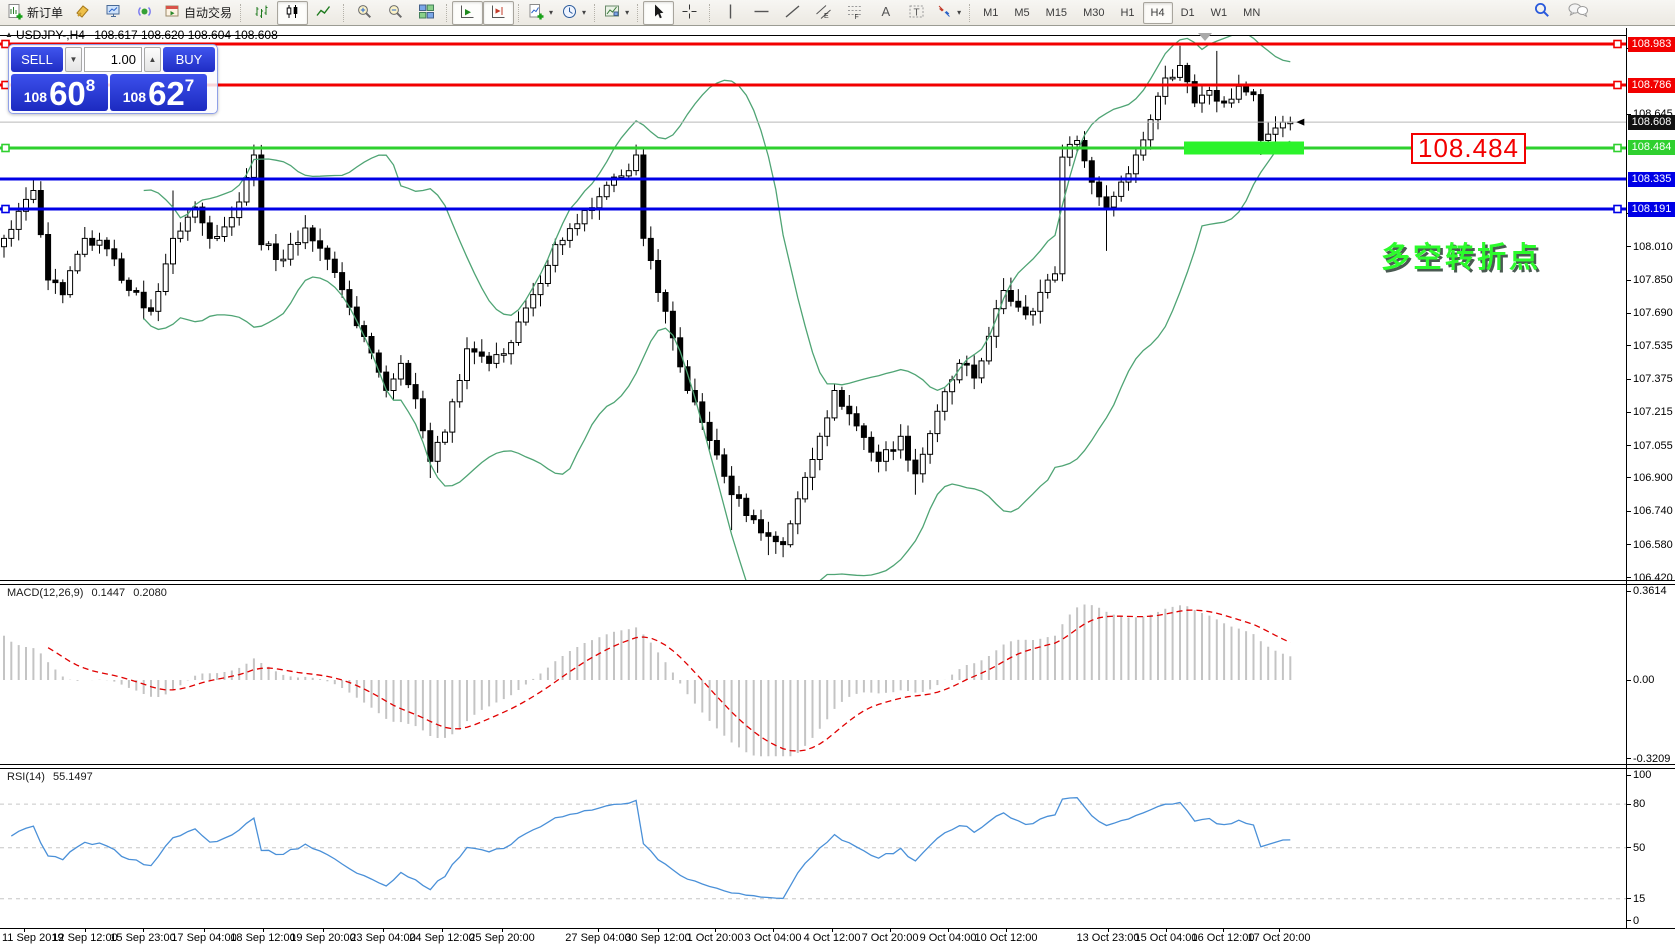 Image resolution: width=1675 pixels, height=947 pixels. What do you see at coordinates (857, 17) in the screenshot?
I see `fibo-letter: F` at bounding box center [857, 17].